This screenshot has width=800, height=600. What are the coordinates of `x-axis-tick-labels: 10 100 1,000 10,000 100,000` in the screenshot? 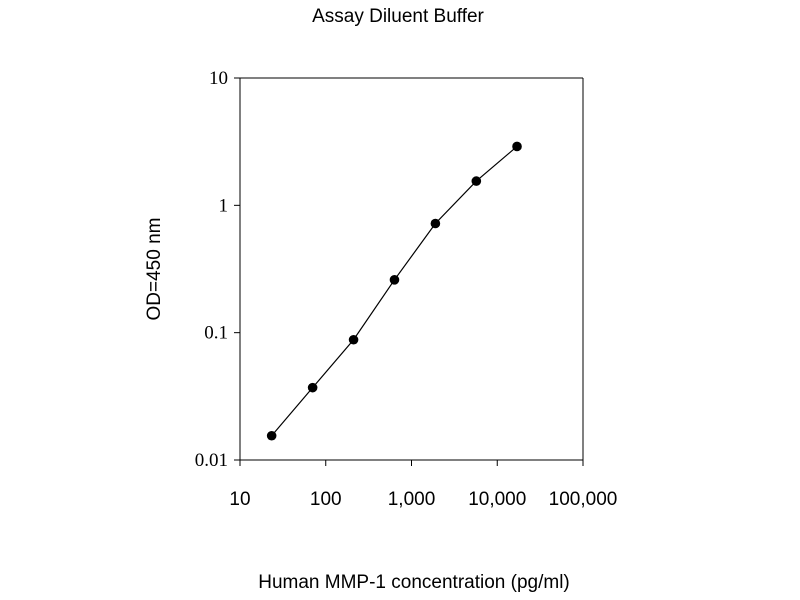 It's located at (423, 499).